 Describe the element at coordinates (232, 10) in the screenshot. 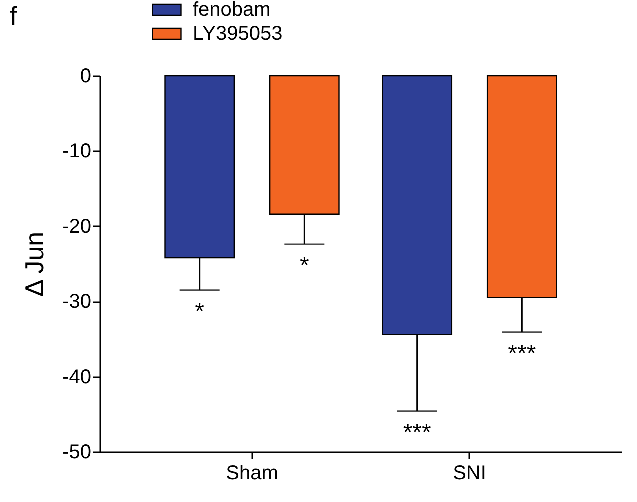

I see `legend-label: fenobam` at that location.